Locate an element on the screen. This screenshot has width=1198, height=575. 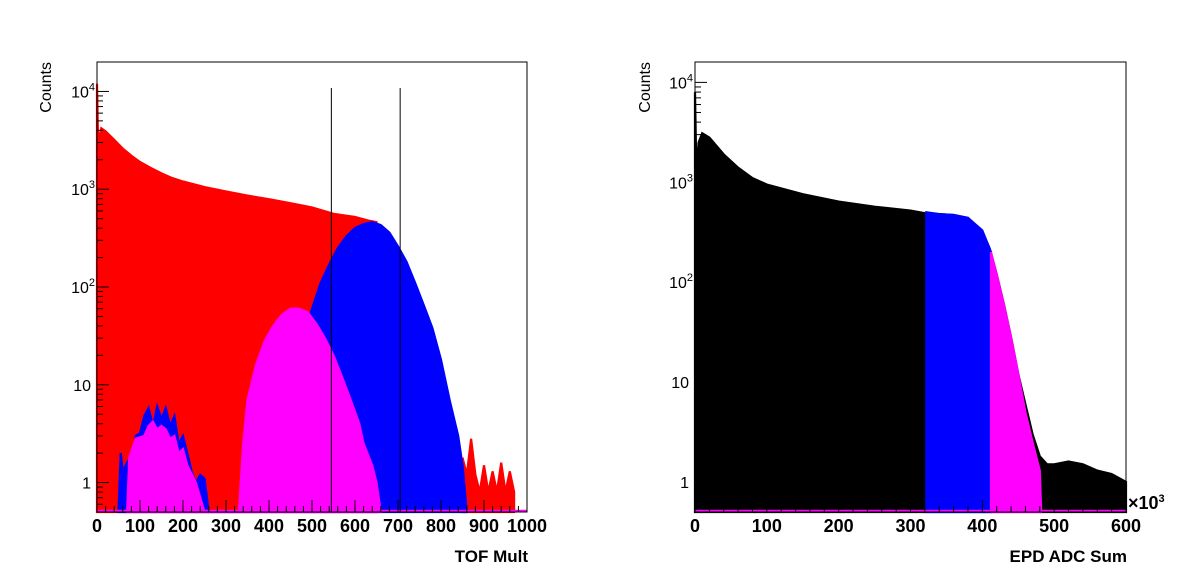
epd-adc-y-tick-label: 1 is located at coordinates (684, 483).